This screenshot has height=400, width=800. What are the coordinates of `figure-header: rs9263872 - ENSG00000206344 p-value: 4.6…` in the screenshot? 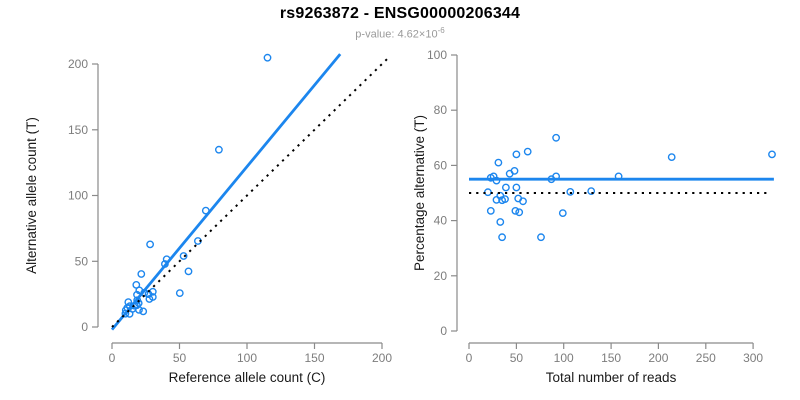 It's located at (400, 23).